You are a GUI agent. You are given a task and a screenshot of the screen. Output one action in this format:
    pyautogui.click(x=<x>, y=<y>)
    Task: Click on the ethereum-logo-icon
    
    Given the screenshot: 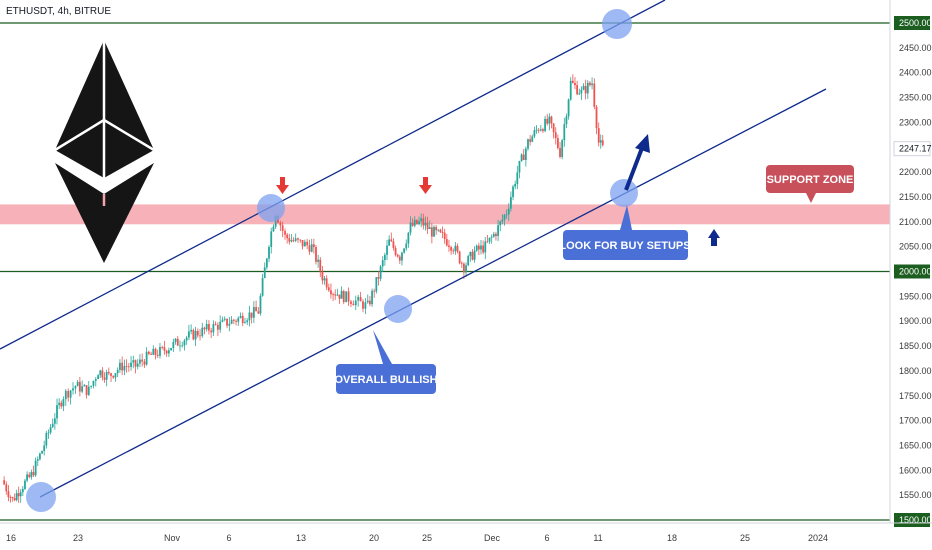 What is the action you would take?
    pyautogui.click(x=104, y=151)
    